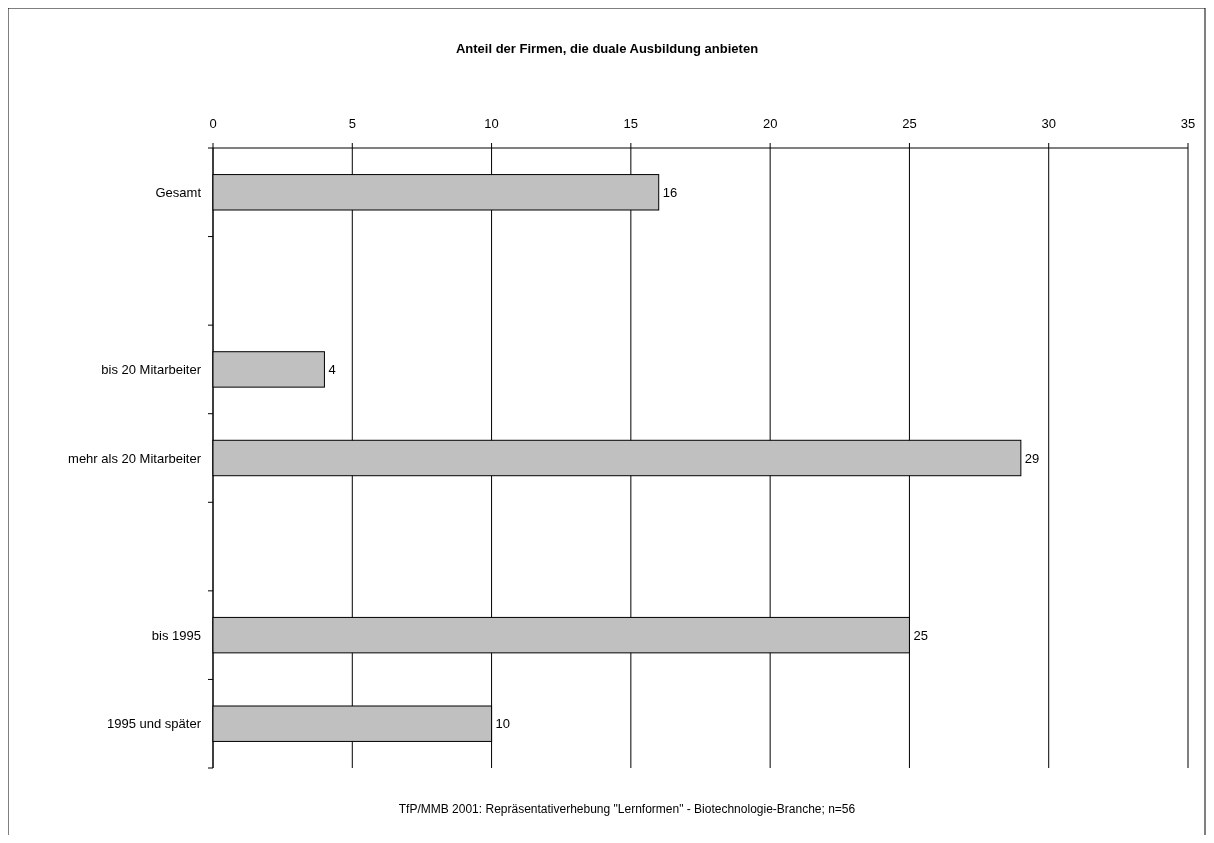 This screenshot has height=843, width=1214. I want to click on x-tick-label: 30, so click(1048, 123).